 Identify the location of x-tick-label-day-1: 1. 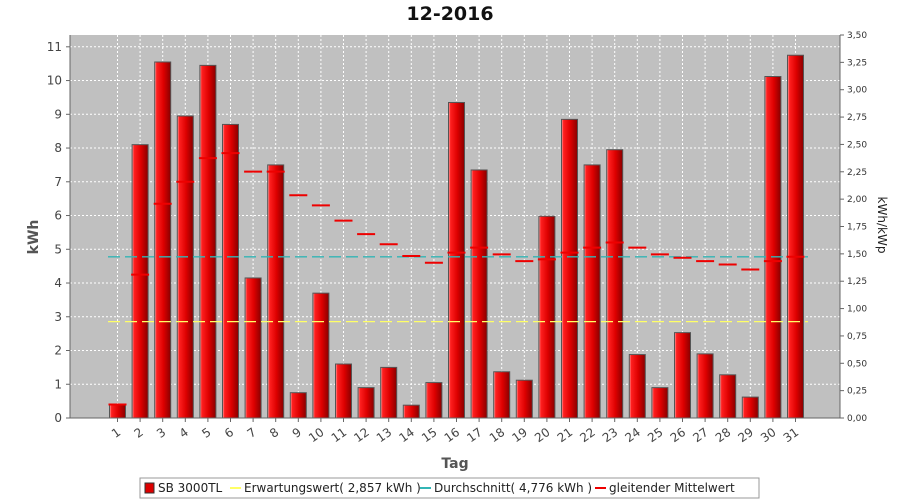
(116, 433).